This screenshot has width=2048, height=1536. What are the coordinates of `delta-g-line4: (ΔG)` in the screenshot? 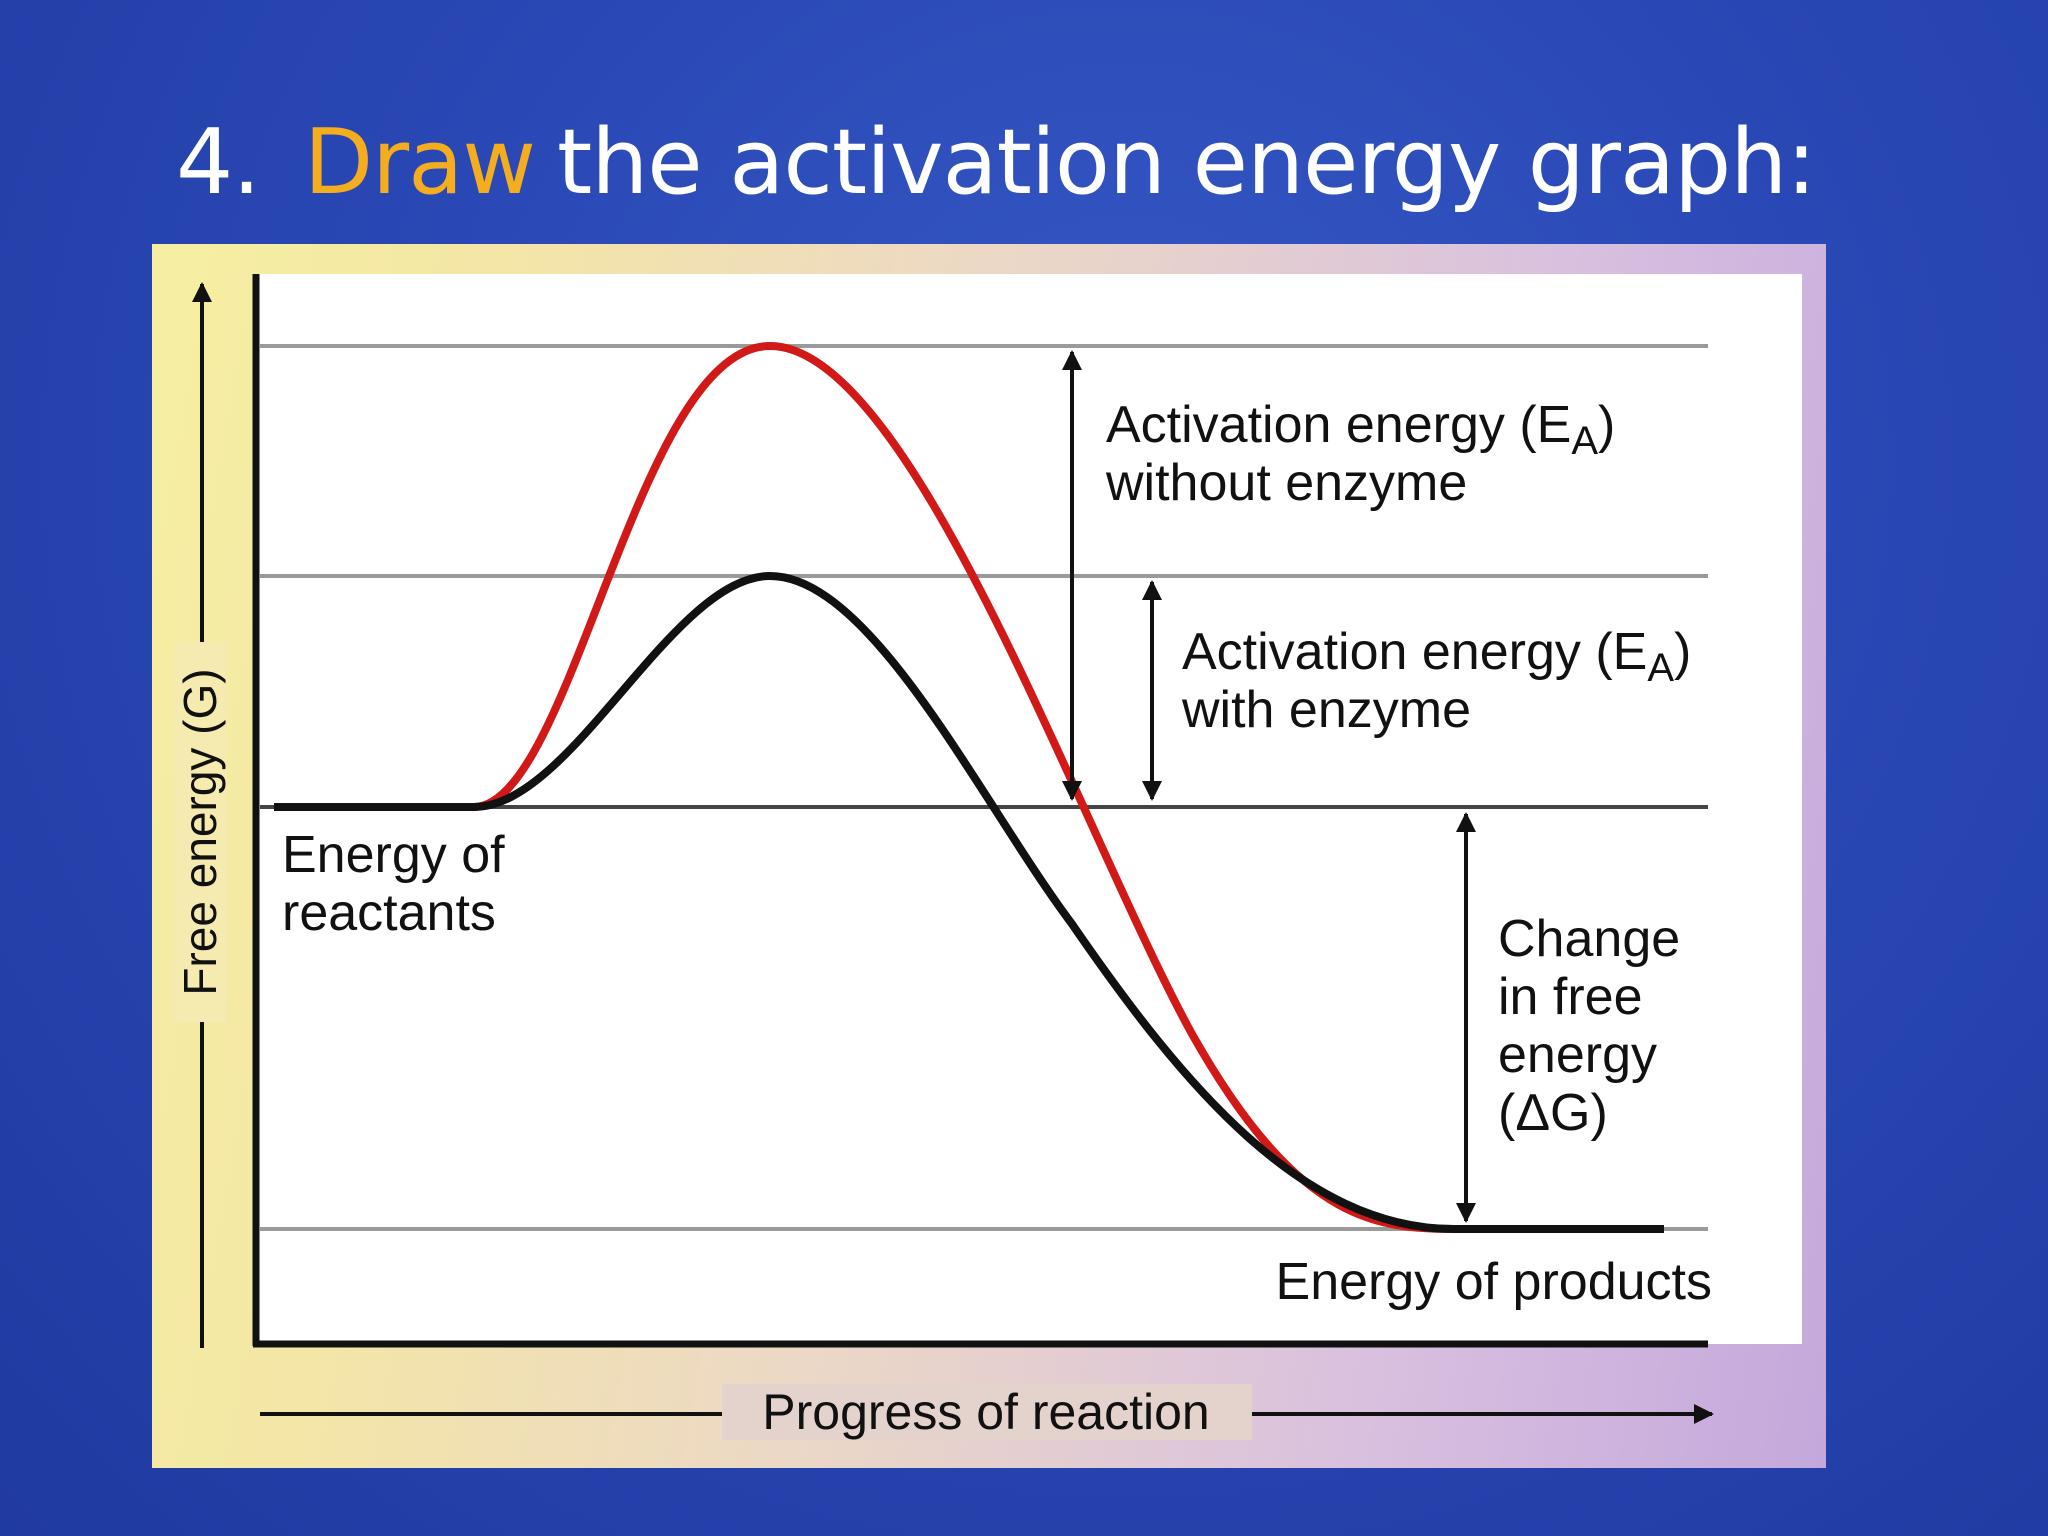 It's located at (1553, 1113).